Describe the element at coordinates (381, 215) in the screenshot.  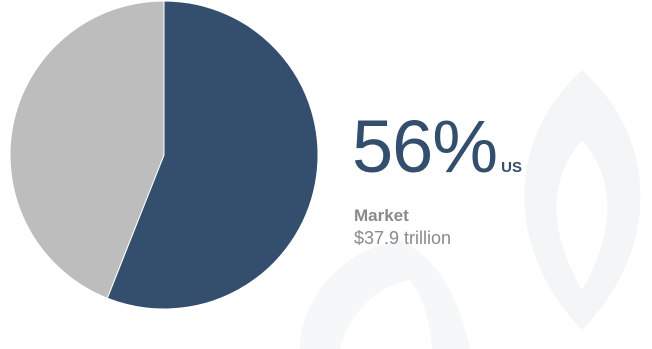
I see `caption-label: Market` at that location.